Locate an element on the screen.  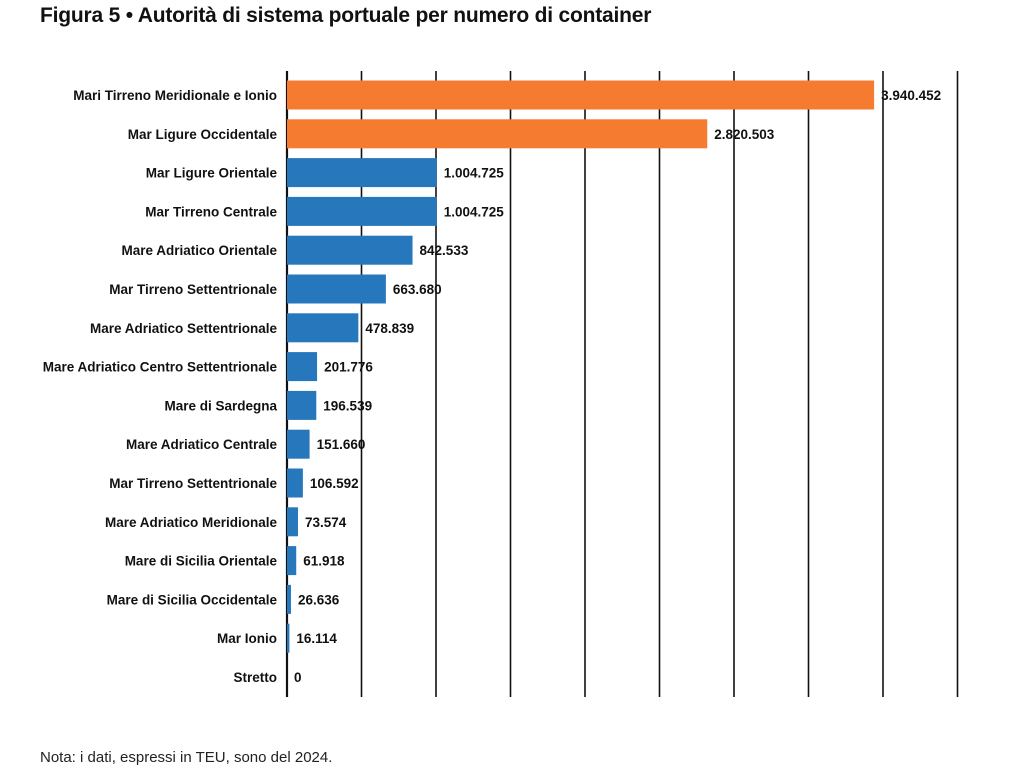
value-label: 26.636 is located at coordinates (319, 599).